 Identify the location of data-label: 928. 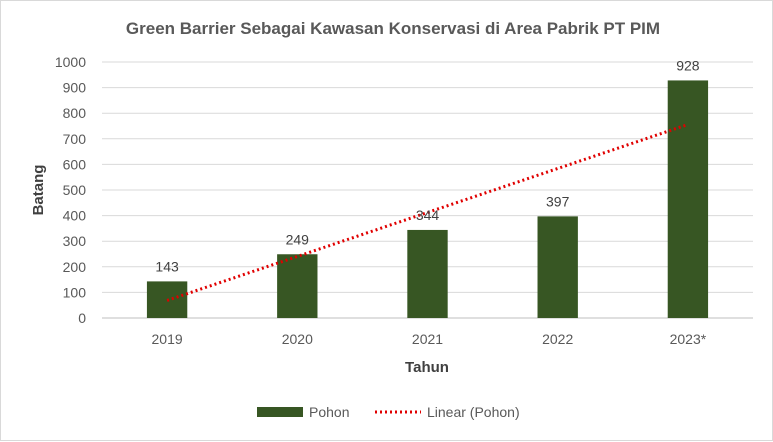
(688, 65).